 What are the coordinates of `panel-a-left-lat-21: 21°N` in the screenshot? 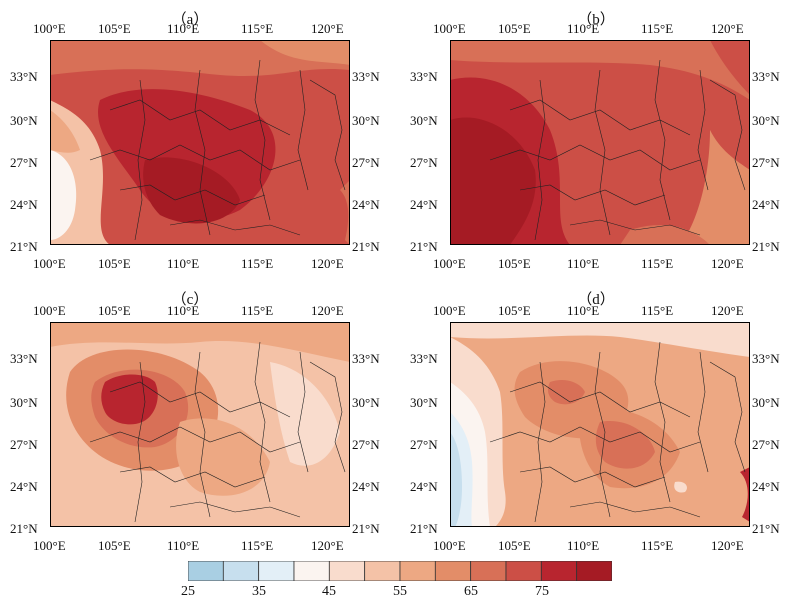 It's located at (24, 246).